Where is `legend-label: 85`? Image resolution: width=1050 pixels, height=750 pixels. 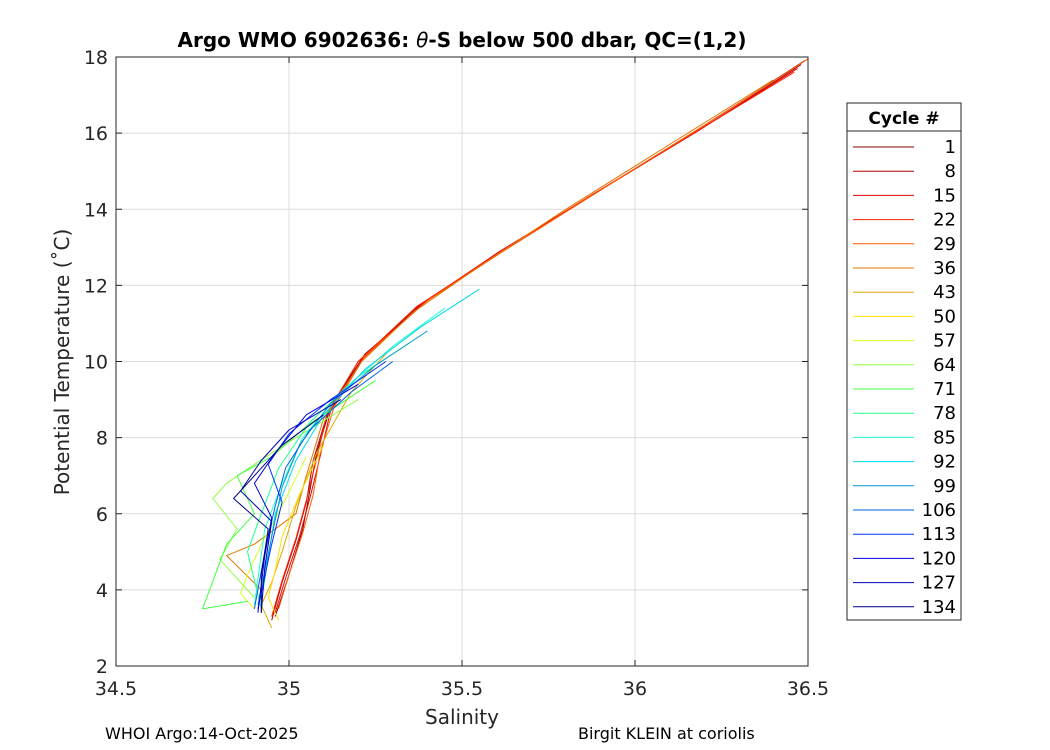
legend-label: 85 is located at coordinates (944, 437).